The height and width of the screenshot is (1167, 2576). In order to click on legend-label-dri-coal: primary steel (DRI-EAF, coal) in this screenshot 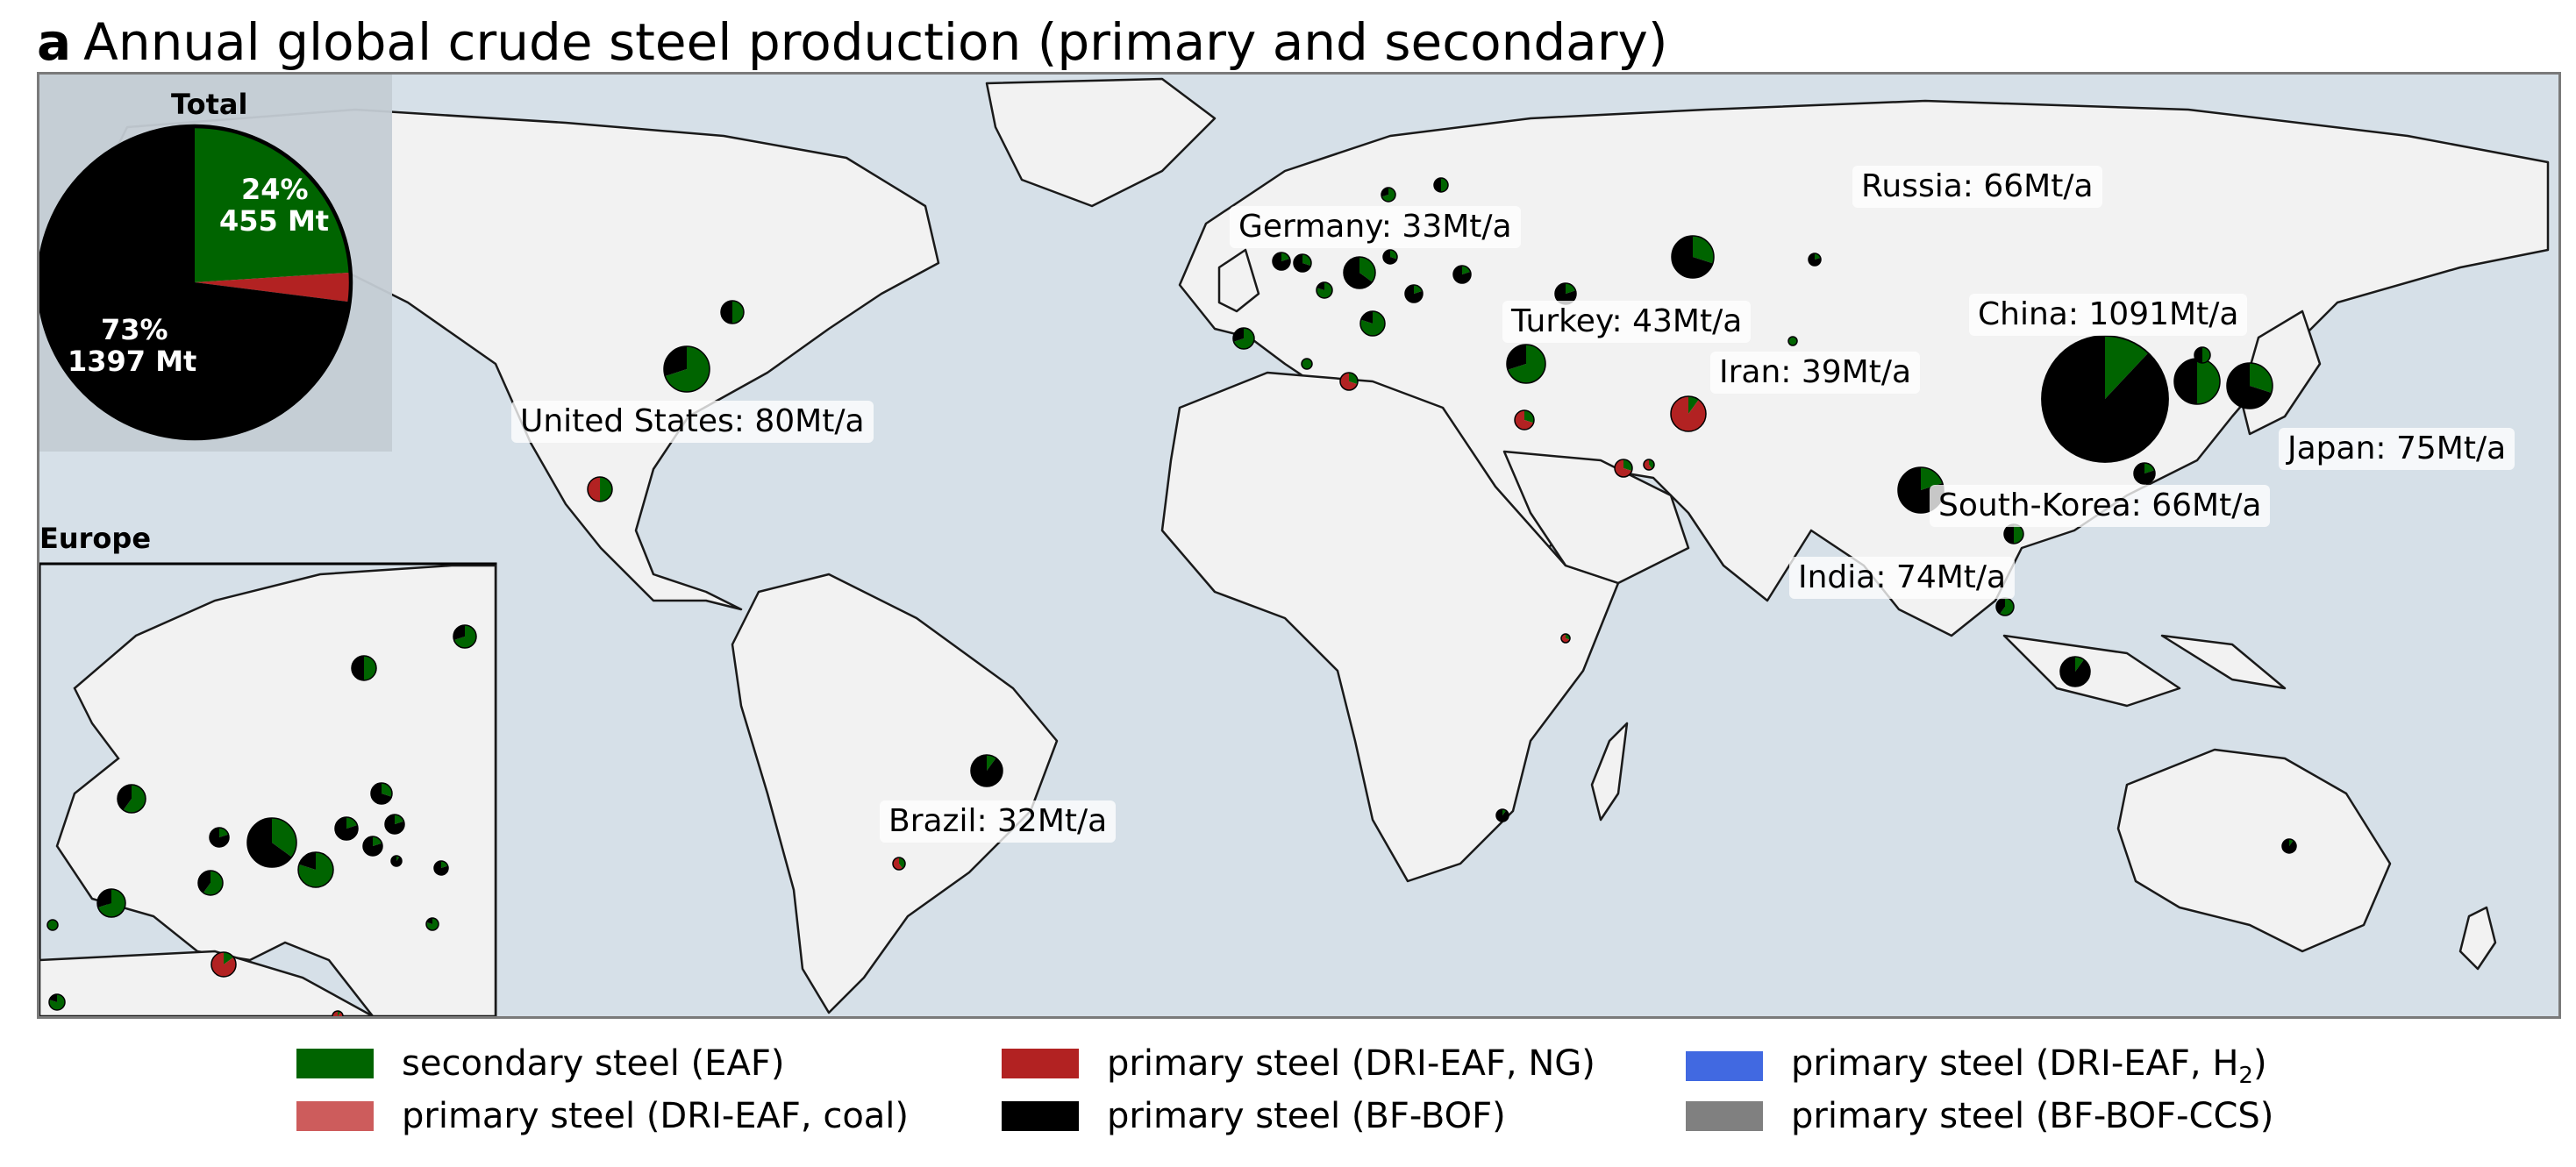, I will do `click(656, 1116)`.